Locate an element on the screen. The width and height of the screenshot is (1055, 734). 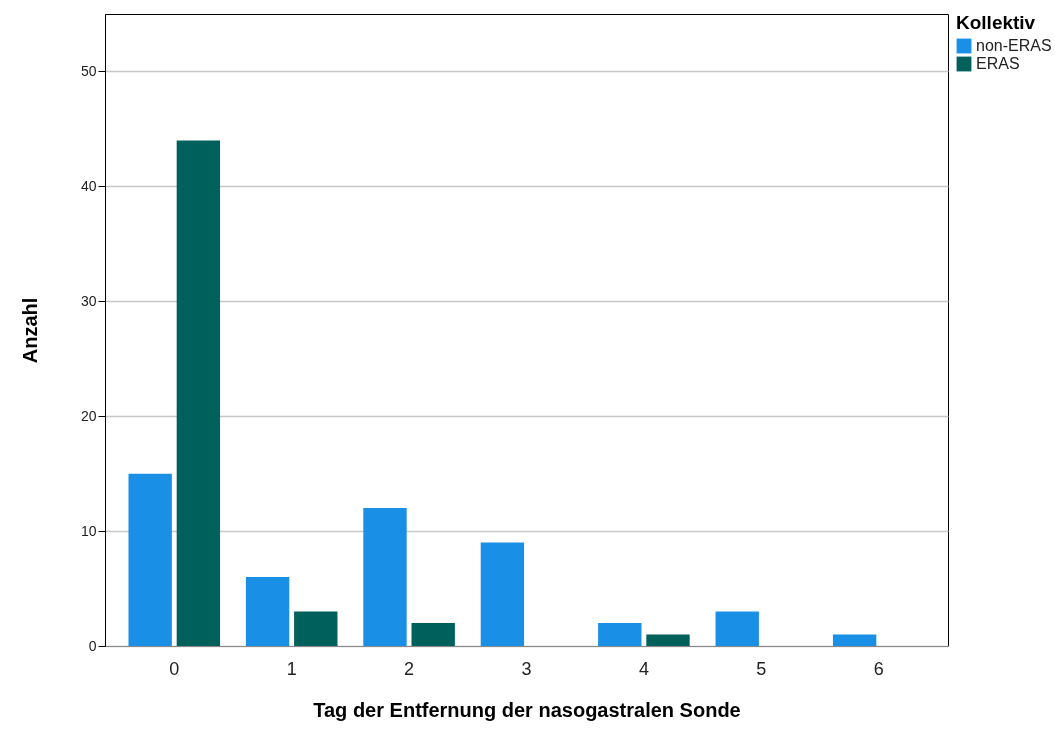
x-tick-label: 4 is located at coordinates (643, 668).